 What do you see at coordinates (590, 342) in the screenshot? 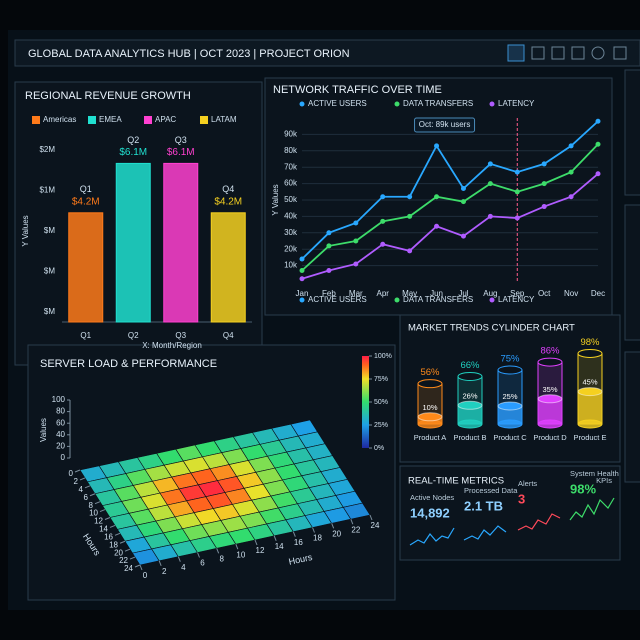
I see `value-label: 98%` at bounding box center [590, 342].